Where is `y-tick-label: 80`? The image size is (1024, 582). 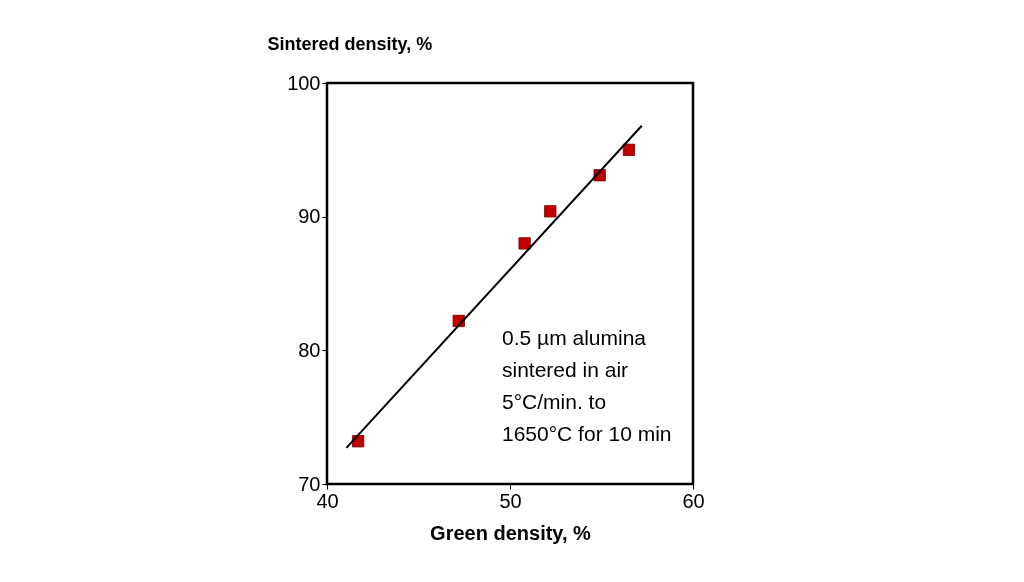 y-tick-label: 80 is located at coordinates (309, 349).